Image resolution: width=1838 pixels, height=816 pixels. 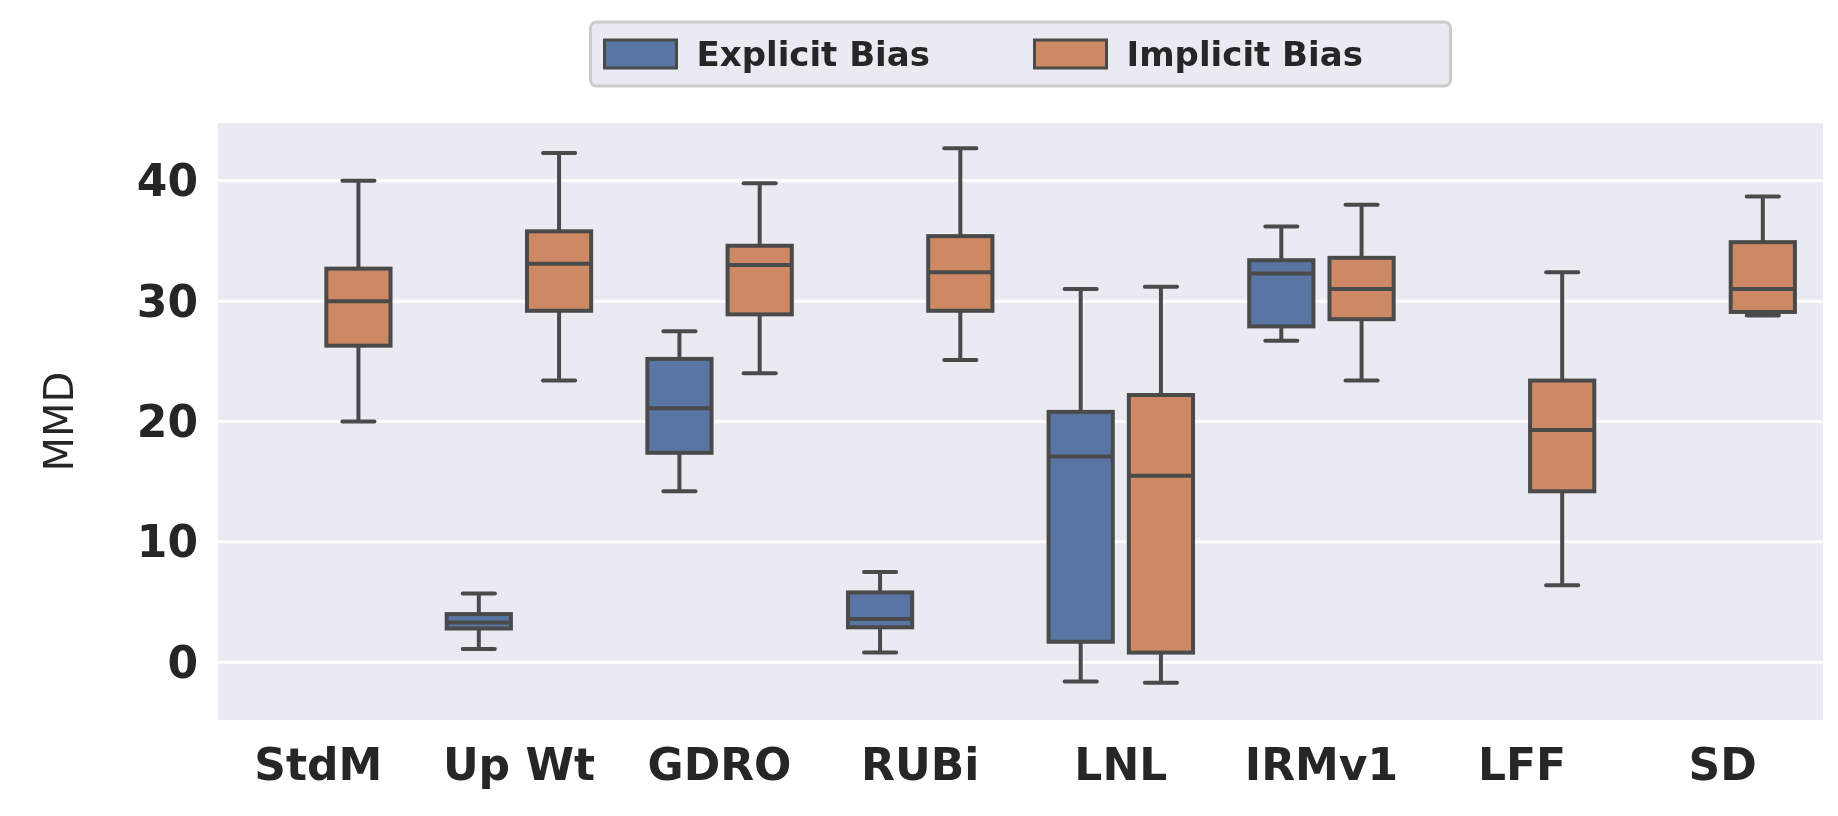 I want to click on x-tick-label: LFF, so click(x=1522, y=764).